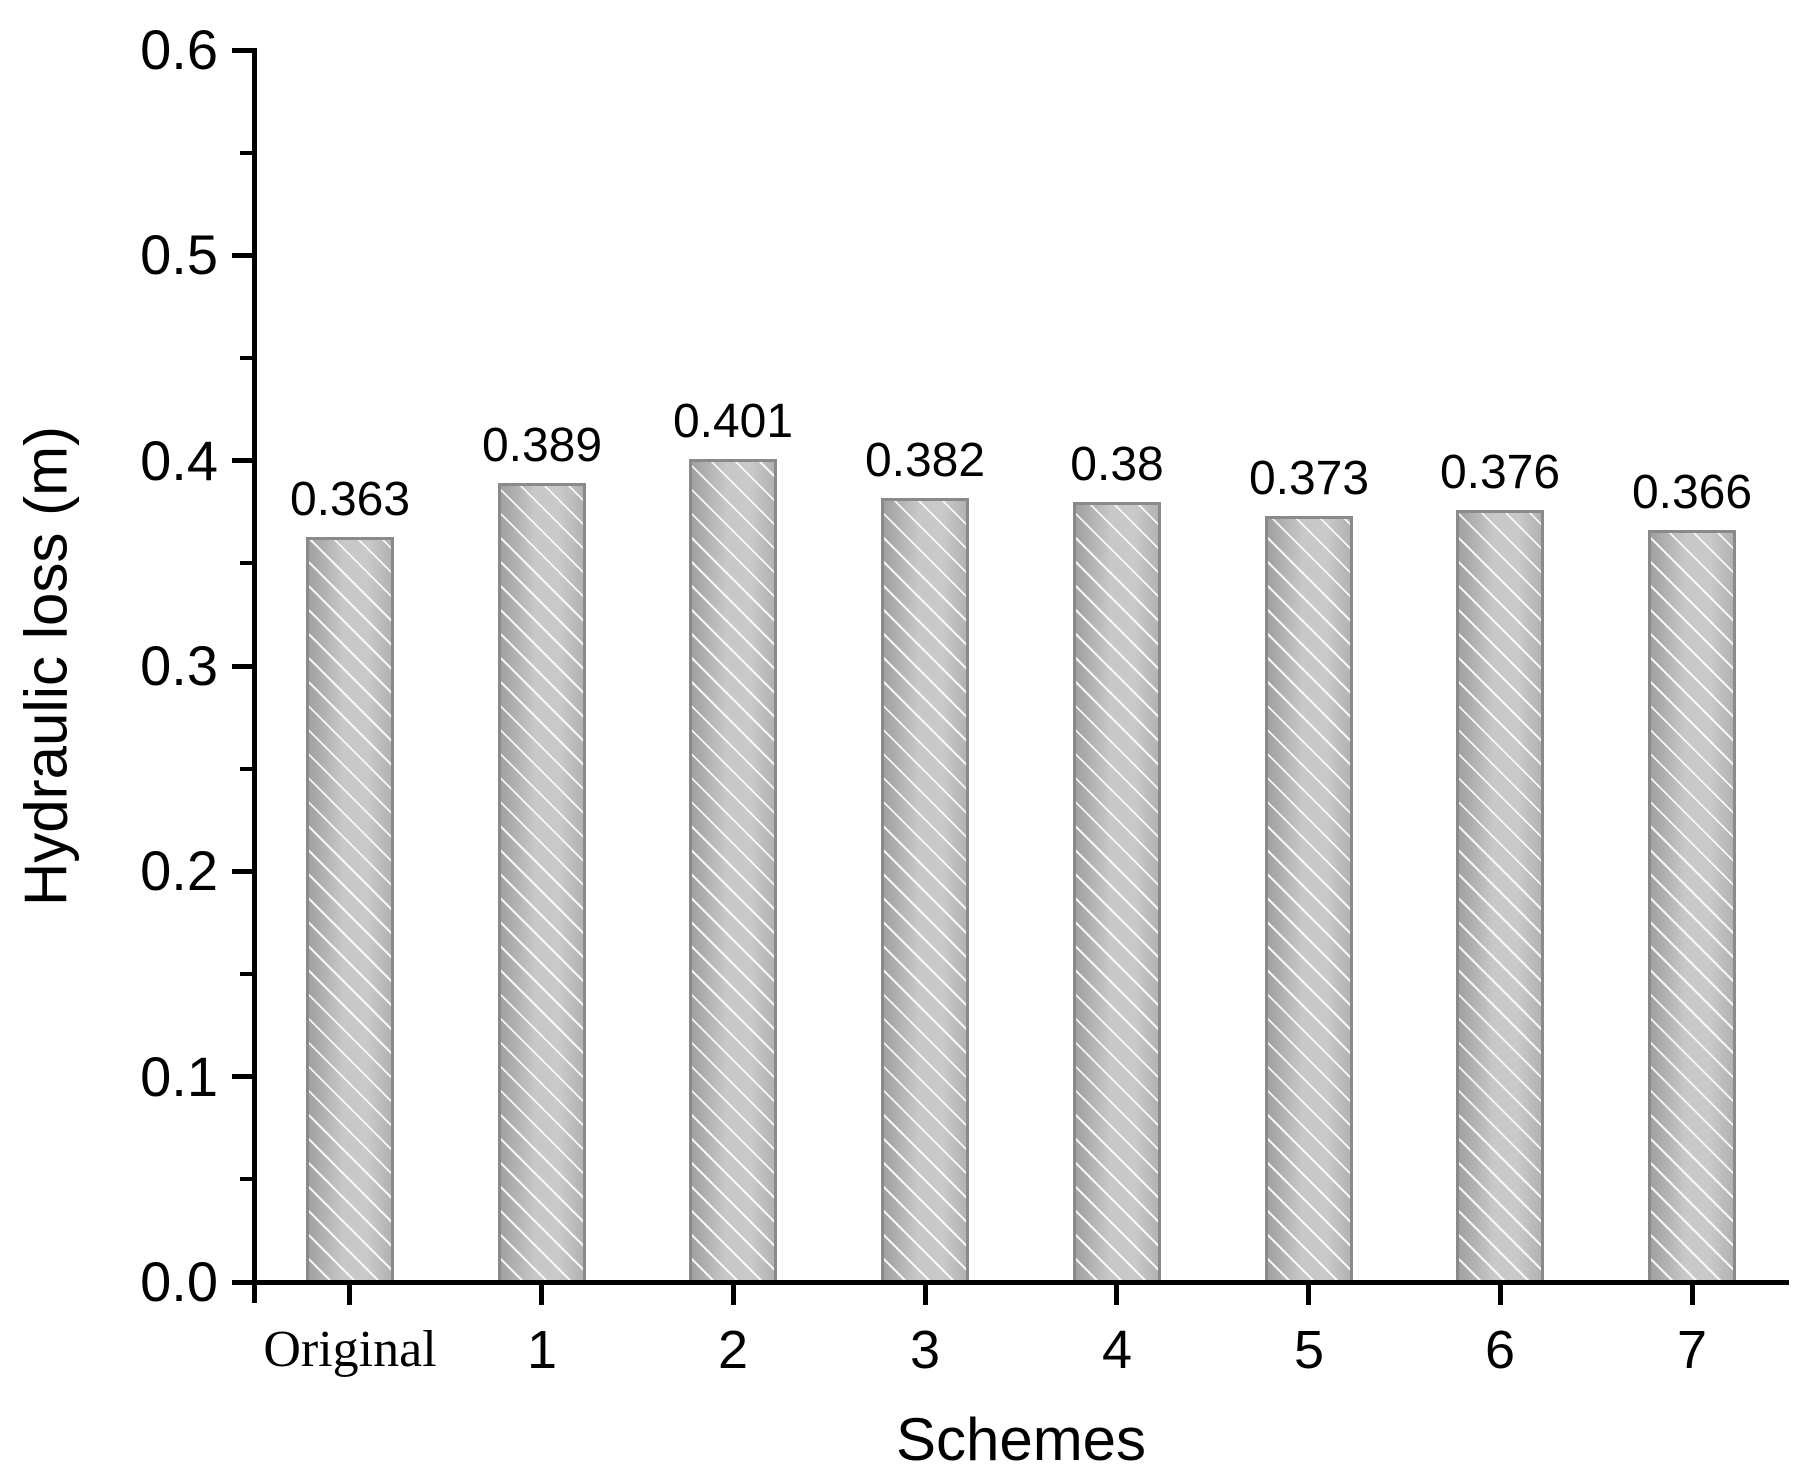  What do you see at coordinates (1021, 1439) in the screenshot?
I see `x-axis-title: Schemes` at bounding box center [1021, 1439].